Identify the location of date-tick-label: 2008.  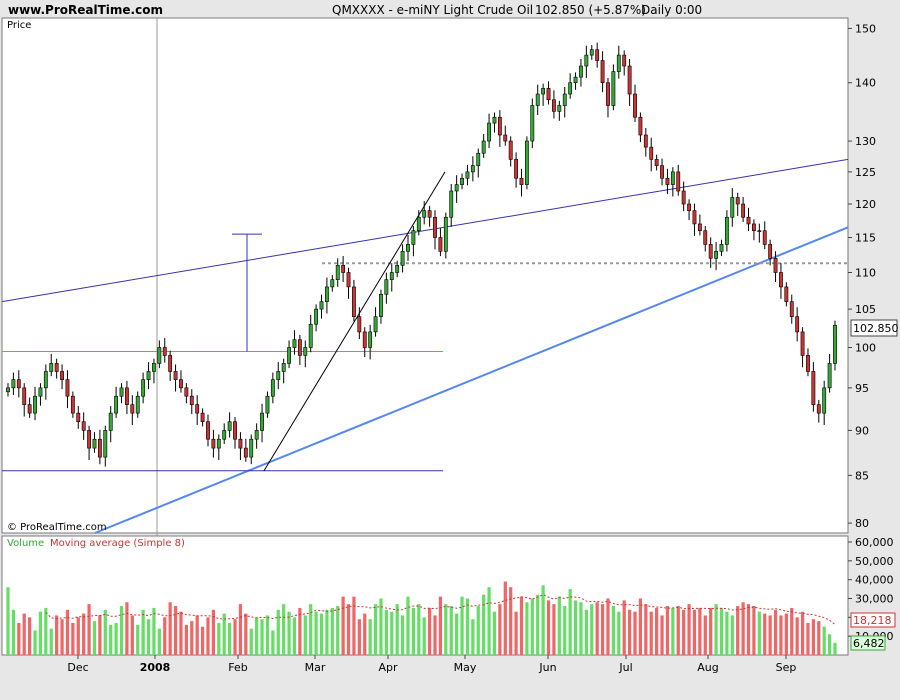
(155, 667).